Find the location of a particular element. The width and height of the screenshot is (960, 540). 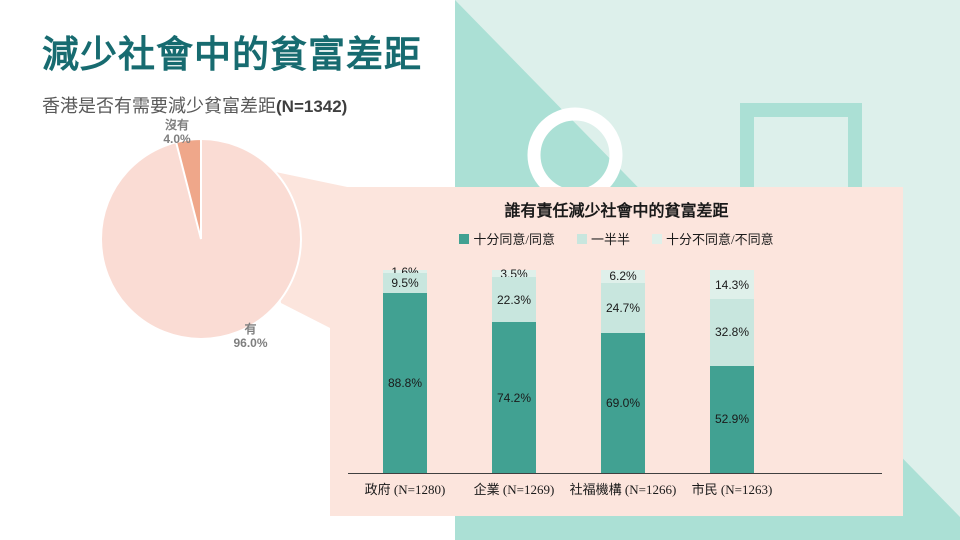

category-label: 社福機構 (N=1266) is located at coordinates (623, 489).